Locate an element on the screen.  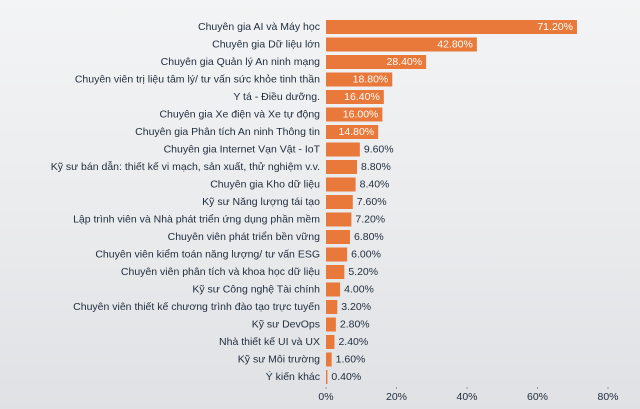
y-tick-label: Chuyên gia Phân tích An ninh Thông tin is located at coordinates (227, 132).